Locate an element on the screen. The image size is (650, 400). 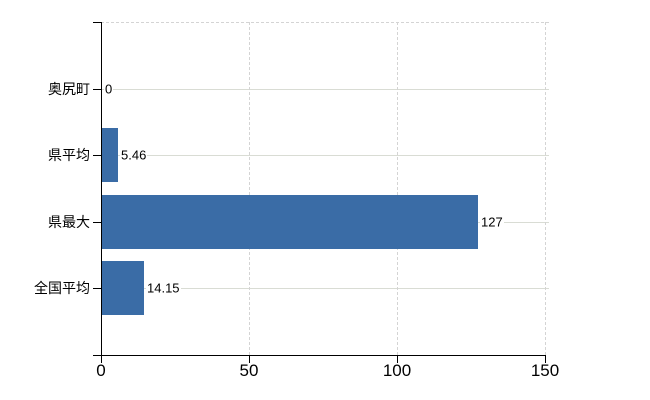
category-label: 全国平均 is located at coordinates (62, 288).